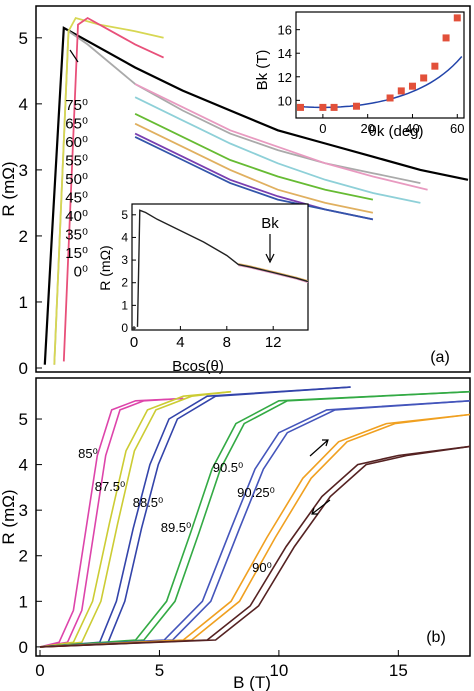 The height and width of the screenshot is (691, 474). What do you see at coordinates (105, 267) in the screenshot?
I see `y-axis-label-inset-bottom: R (mΩ)` at bounding box center [105, 267].